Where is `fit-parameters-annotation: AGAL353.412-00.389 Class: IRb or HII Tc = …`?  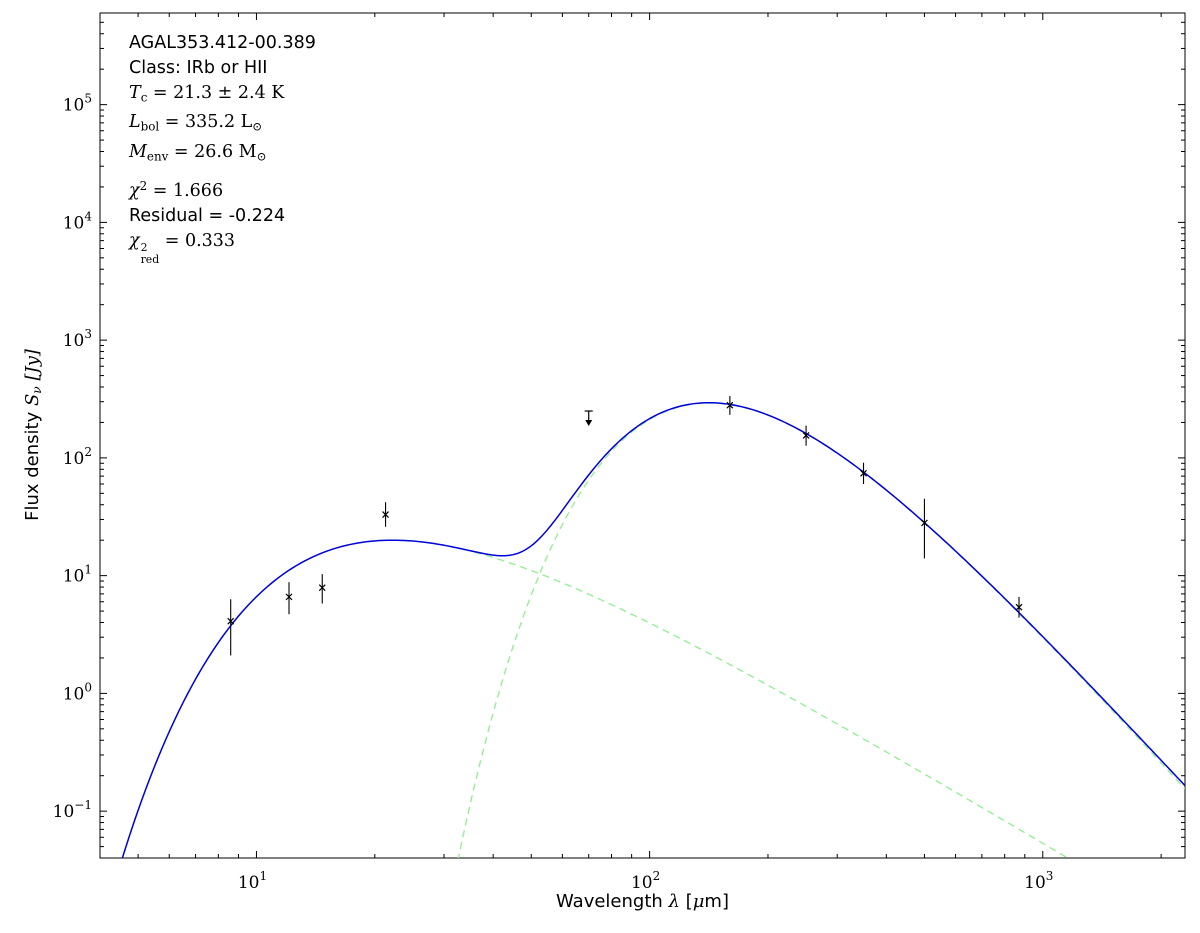
fit-parameters-annotation: AGAL353.412-00.389 Class: IRb or HII Tc = … is located at coordinates (222, 148).